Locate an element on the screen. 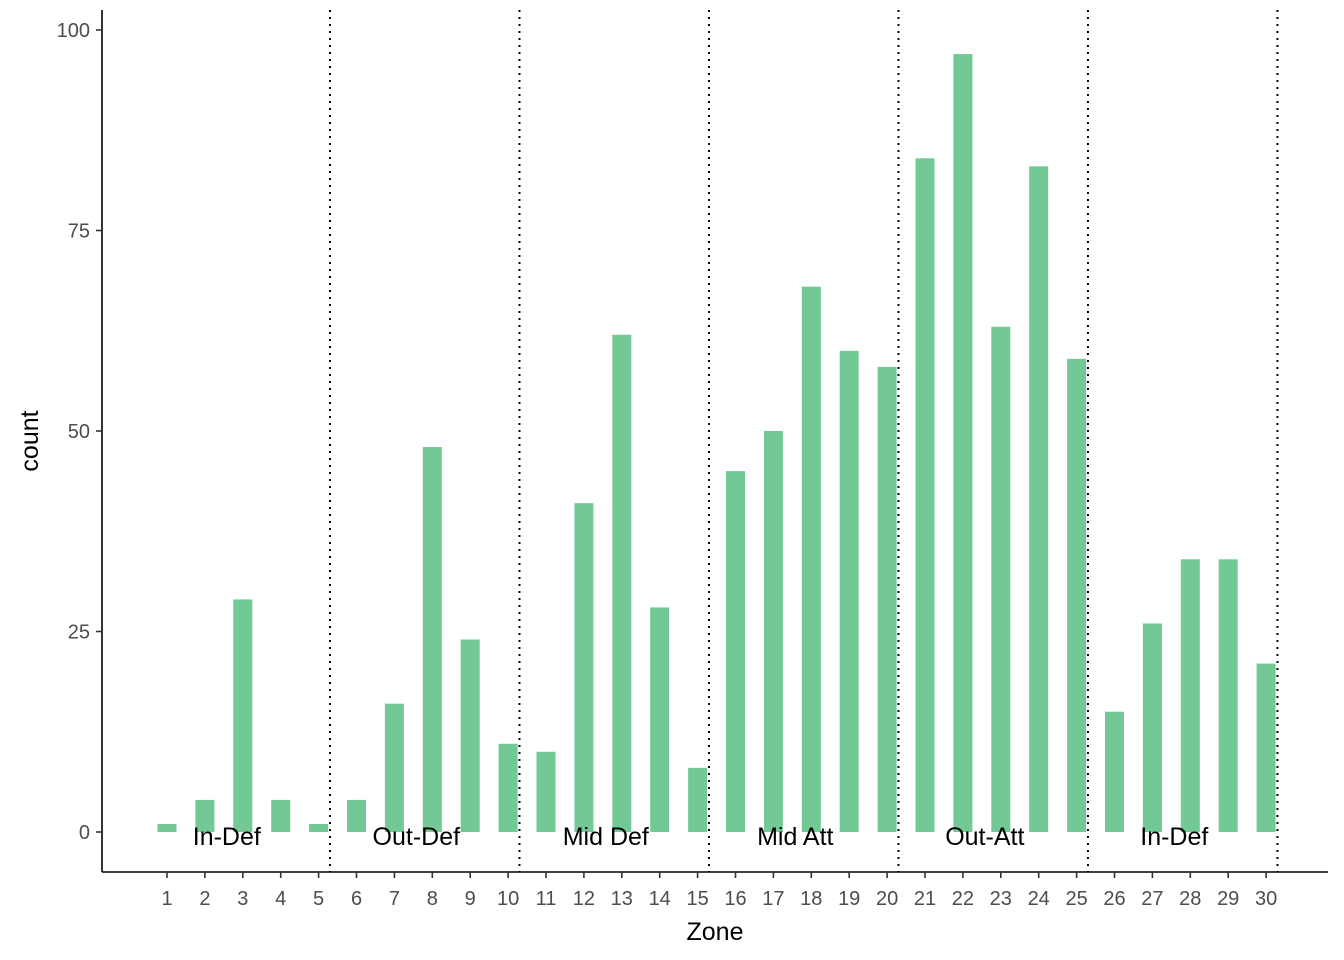 The width and height of the screenshot is (1344, 960). x-tick-label: 8 is located at coordinates (432, 899).